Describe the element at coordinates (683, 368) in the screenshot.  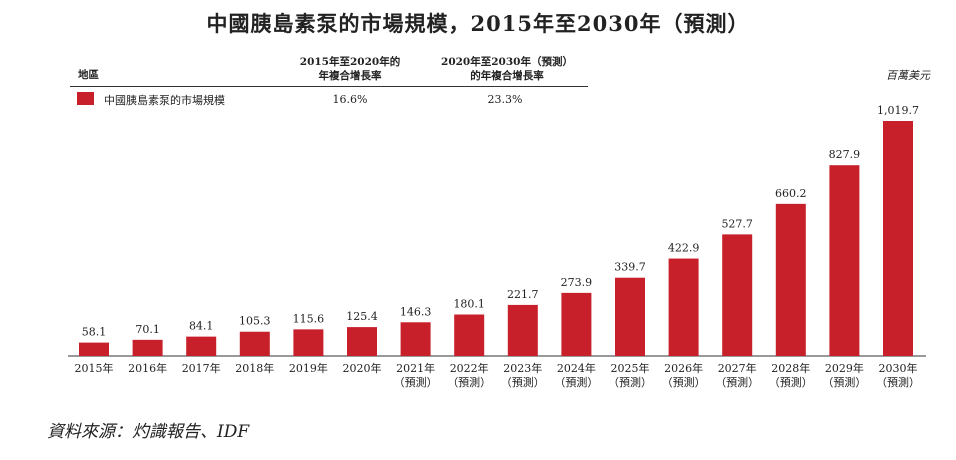
I see `x-tick-label: 2026年` at that location.